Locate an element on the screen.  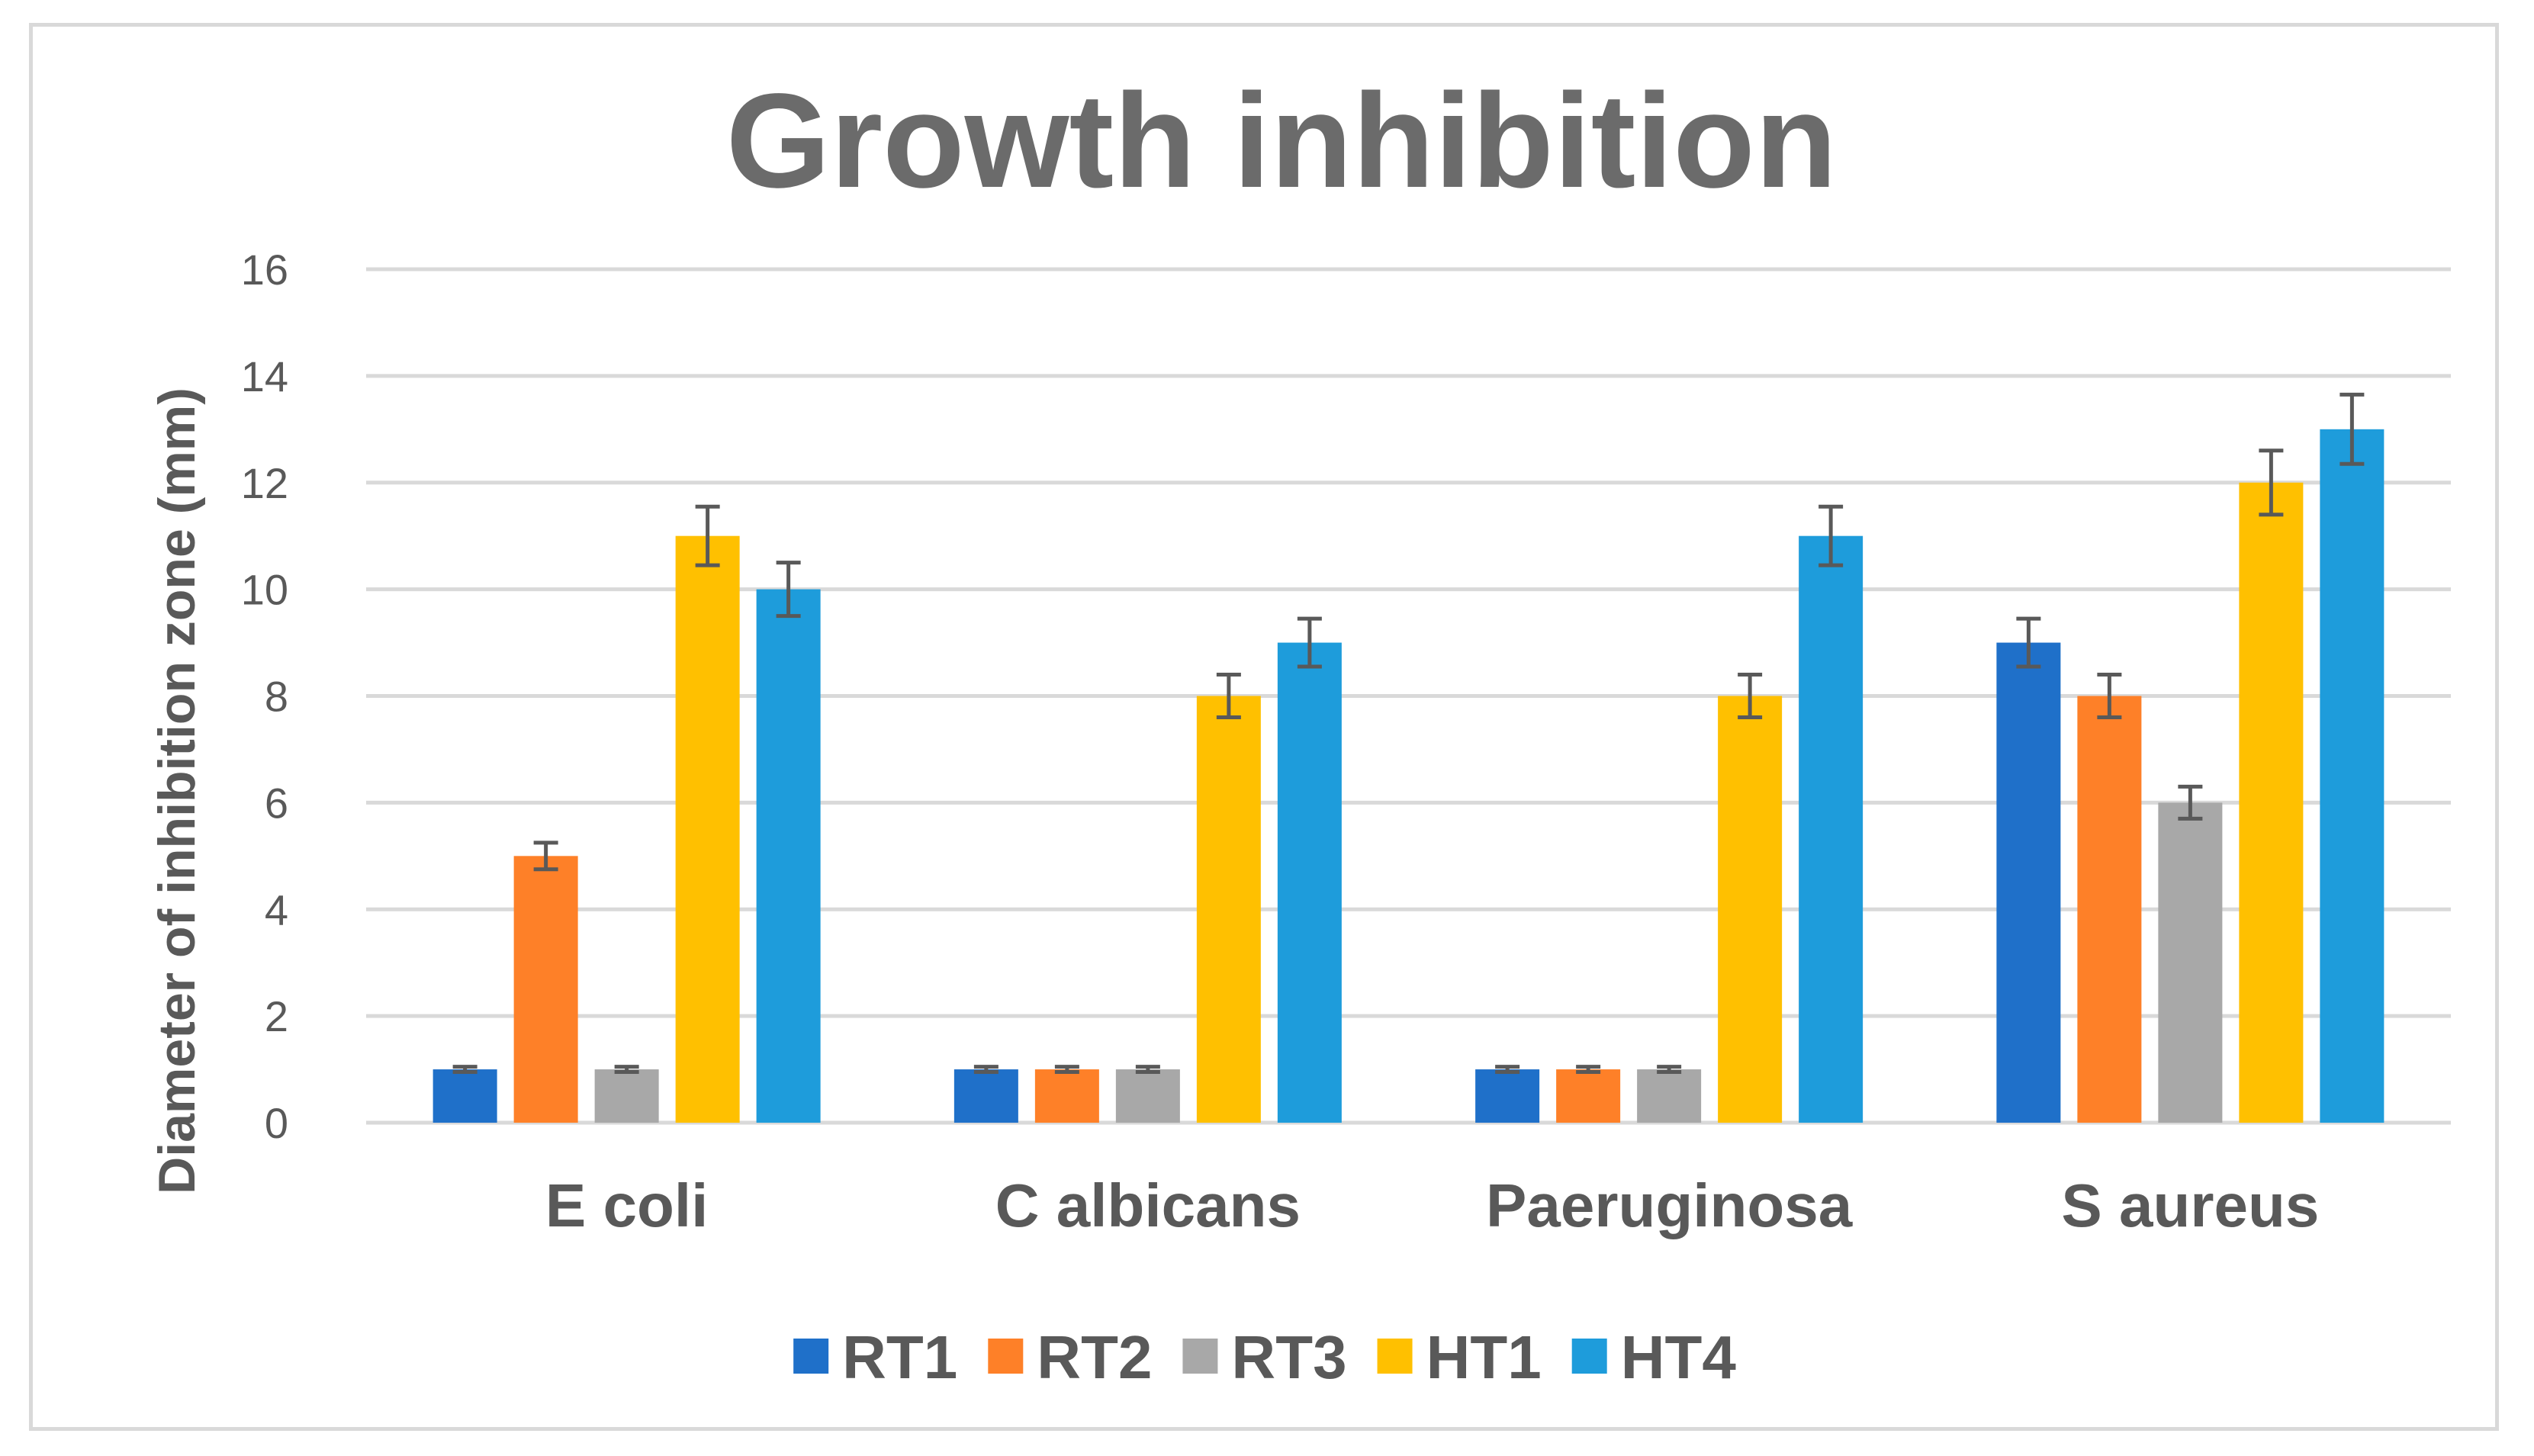
legend-label: HT1 is located at coordinates (1484, 1357).